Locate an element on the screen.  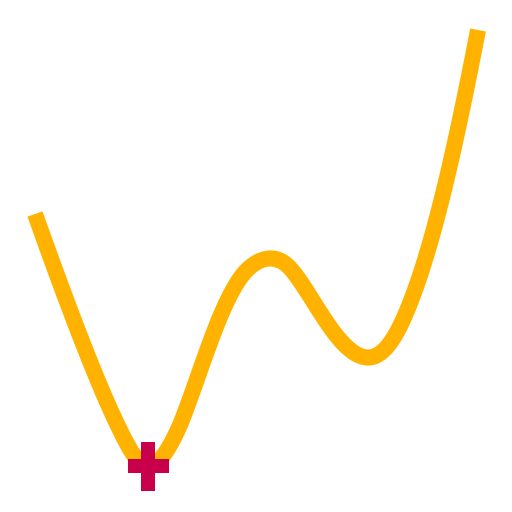
marker-horizontal-bar is located at coordinates (148, 466).